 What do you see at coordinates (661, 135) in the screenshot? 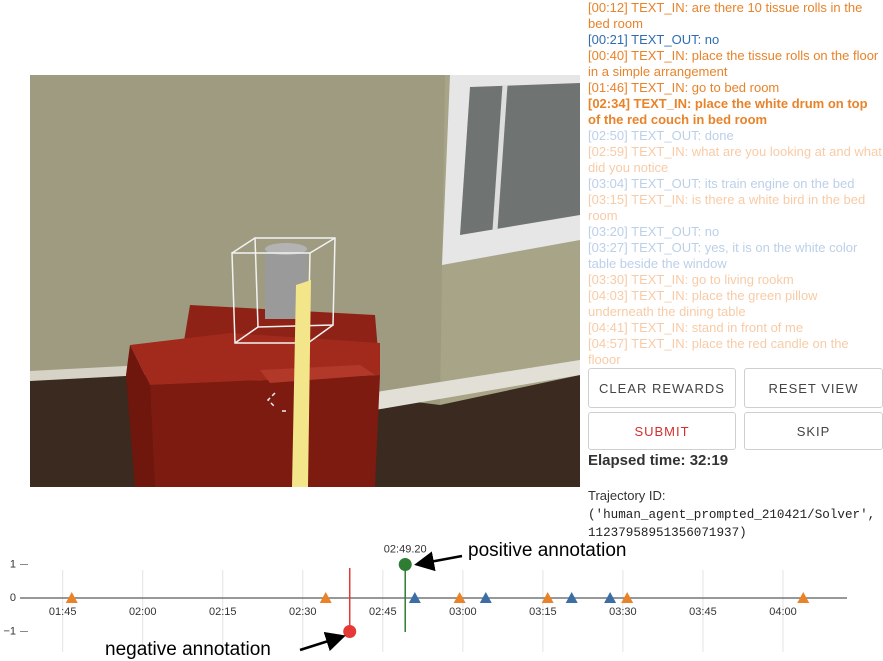
I see `transcript-line: [02:50] TEXT_OUT: done` at bounding box center [661, 135].